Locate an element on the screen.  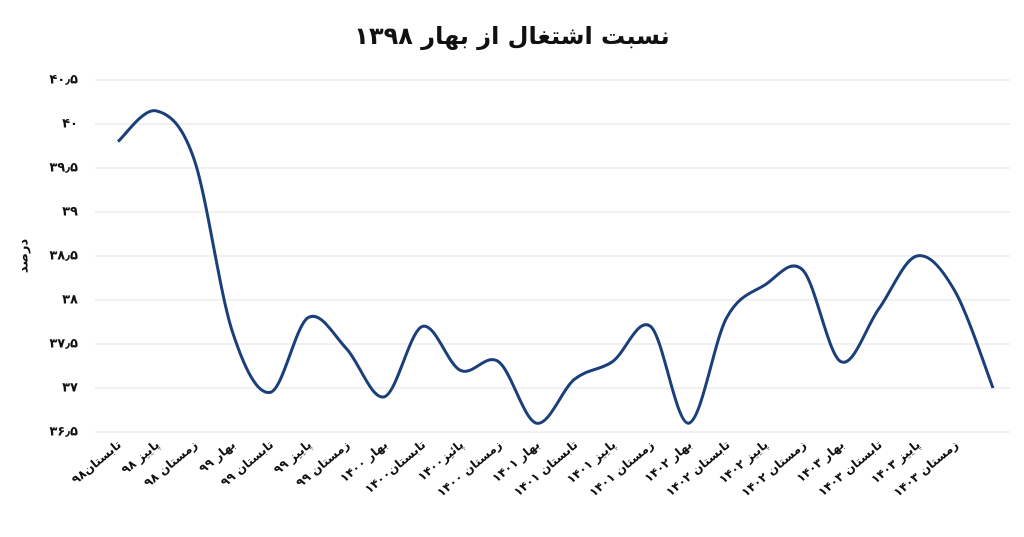
chart-title: نسبت اشتغال از بهار ۱۳۹۸ is located at coordinates (511, 36).